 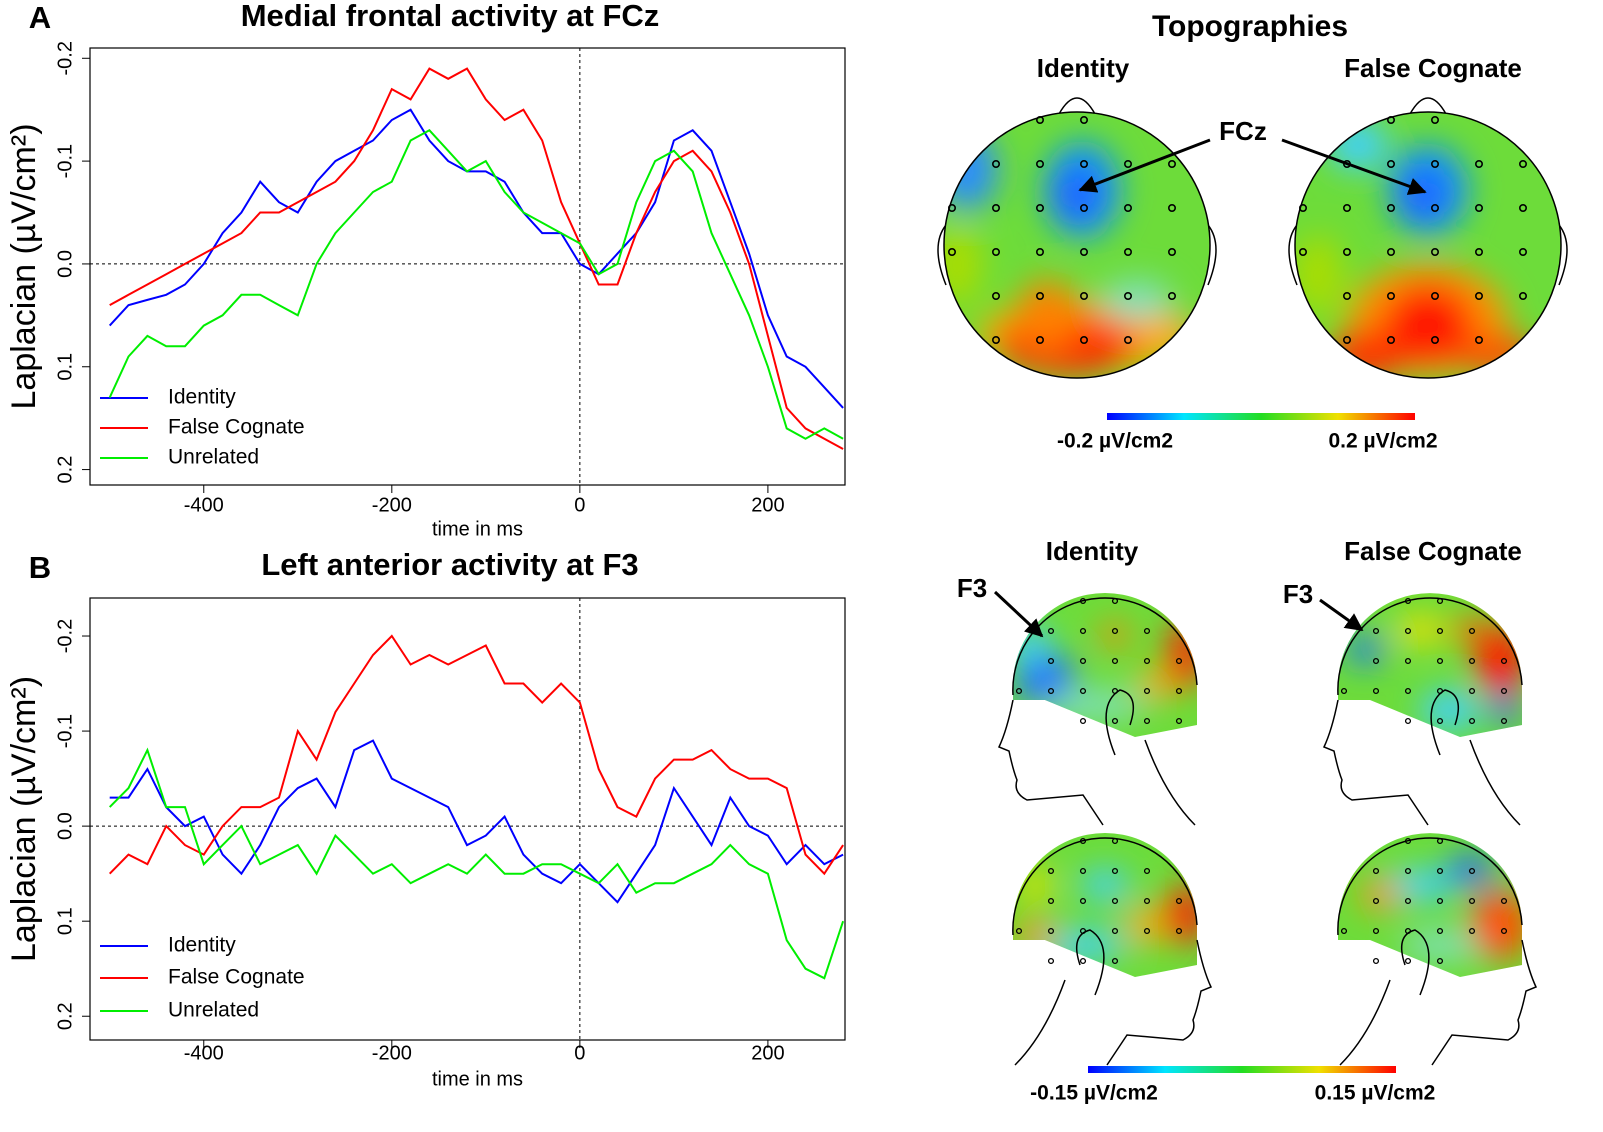 I want to click on x-tick-label: -200, so click(x=392, y=505).